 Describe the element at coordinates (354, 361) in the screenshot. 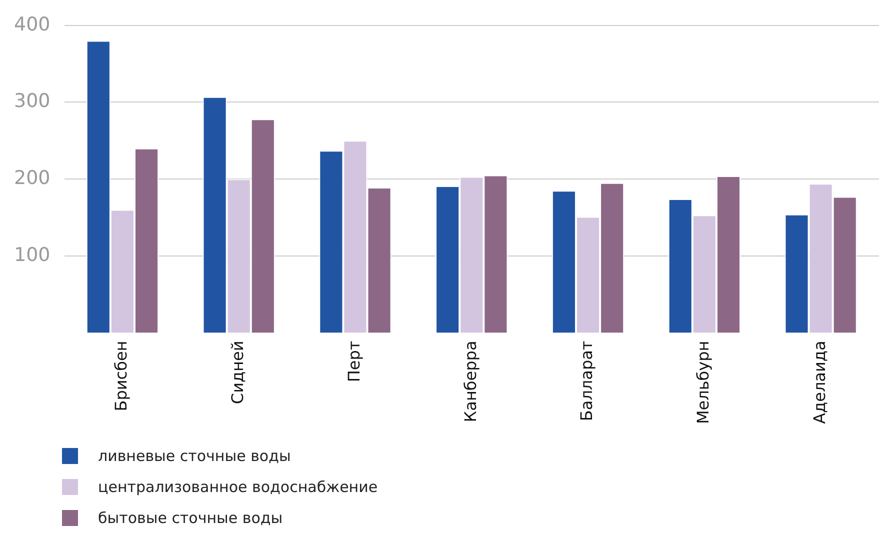

I see `x-tick-label: Перт` at that location.